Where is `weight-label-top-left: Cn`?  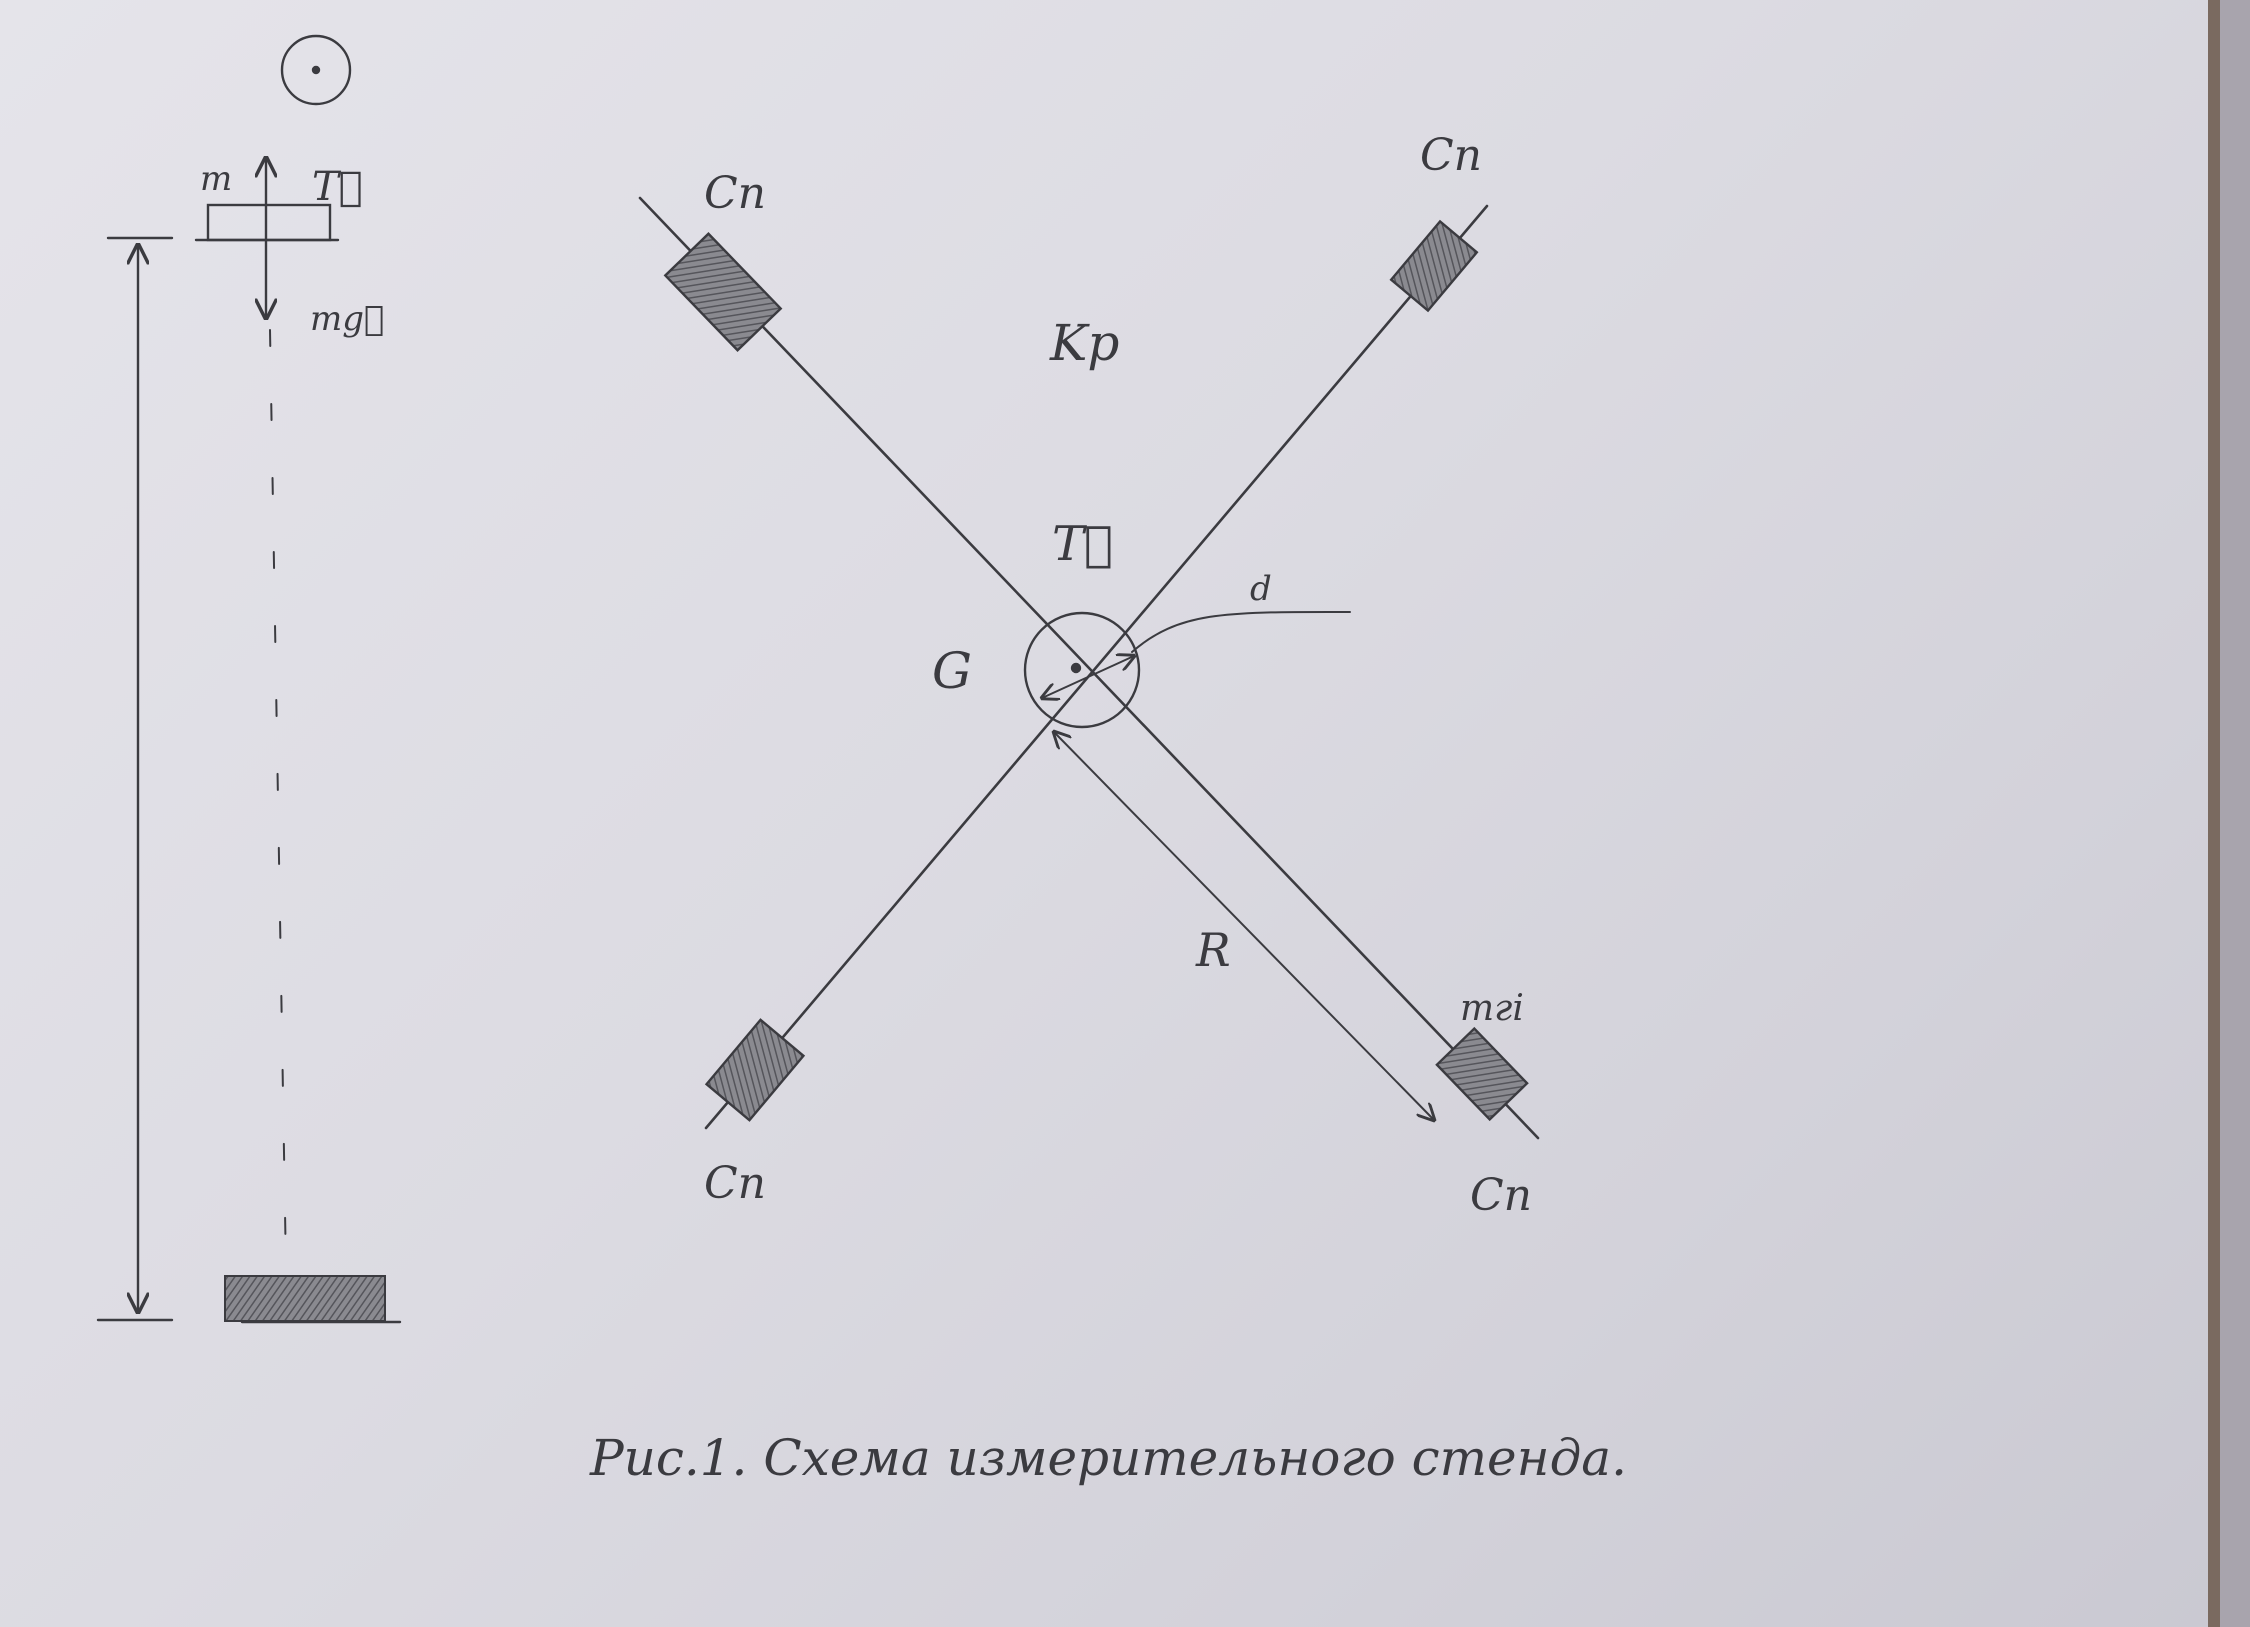 weight-label-top-left: Cn is located at coordinates (735, 193).